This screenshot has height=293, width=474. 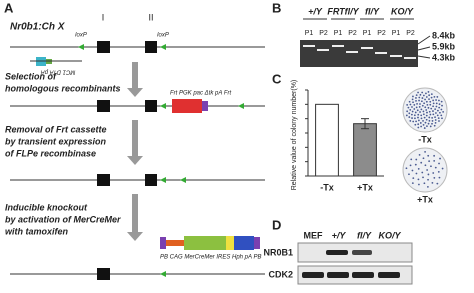 What do you see at coordinates (280, 274) in the screenshot?
I see `protein-label: CDK2` at bounding box center [280, 274].